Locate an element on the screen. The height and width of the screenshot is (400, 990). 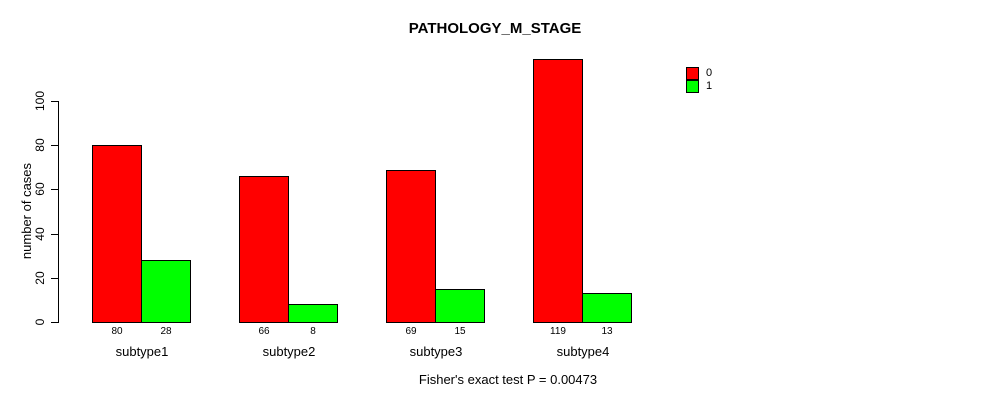
y-axis-tick-label: 0 is located at coordinates (40, 322).